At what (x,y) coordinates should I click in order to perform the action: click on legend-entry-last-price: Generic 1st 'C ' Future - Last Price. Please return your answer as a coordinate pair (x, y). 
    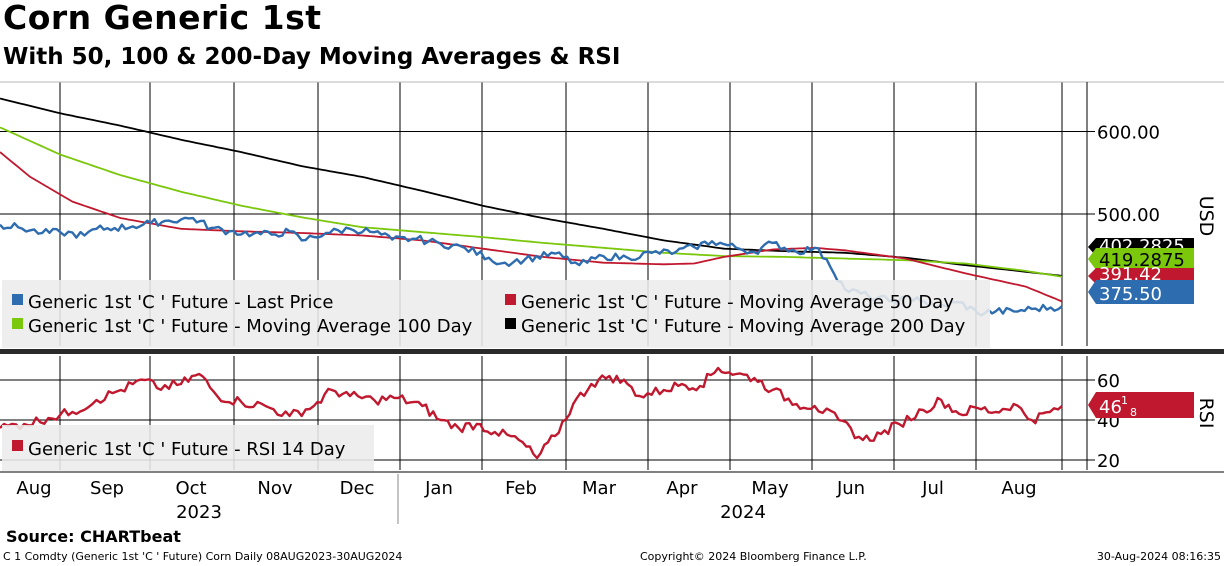
    Looking at the image, I should click on (180, 302).